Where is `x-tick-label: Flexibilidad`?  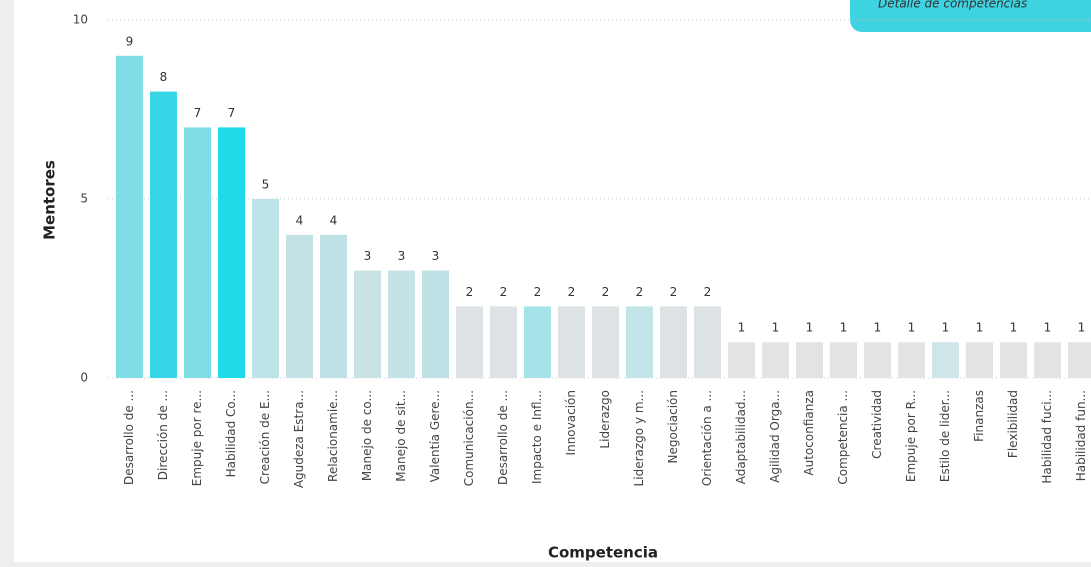 x-tick-label: Flexibilidad is located at coordinates (1013, 424).